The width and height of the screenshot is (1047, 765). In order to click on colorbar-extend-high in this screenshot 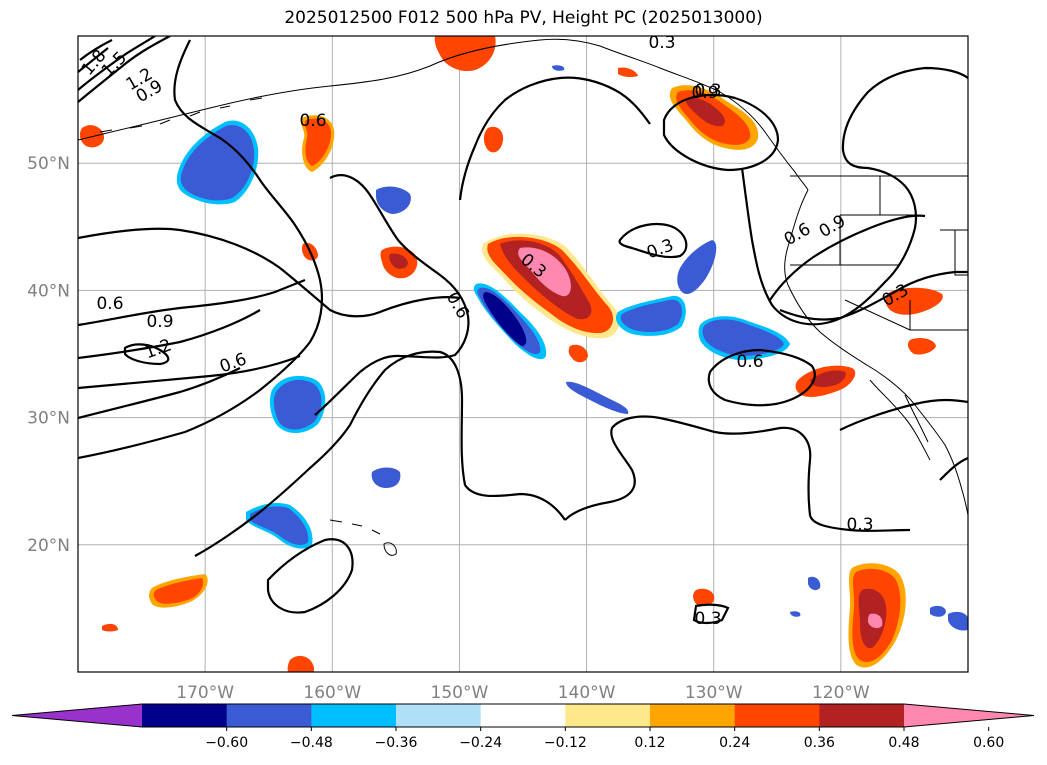, I will do `click(969, 715)`.